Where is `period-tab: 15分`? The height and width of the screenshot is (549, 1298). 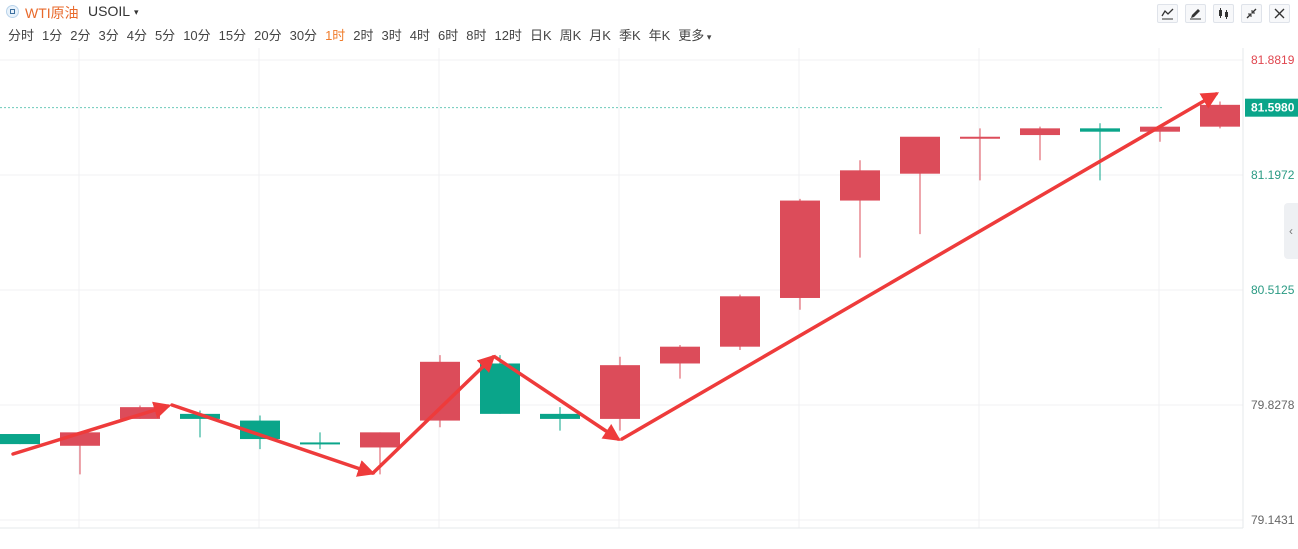 period-tab: 15分 is located at coordinates (232, 35).